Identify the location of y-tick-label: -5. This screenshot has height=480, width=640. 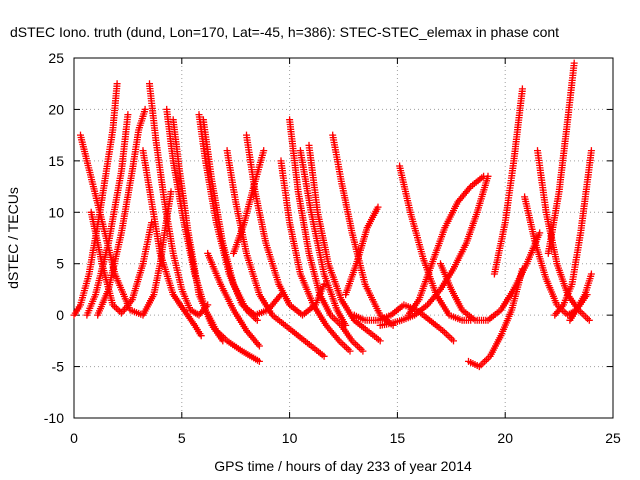
(58, 367).